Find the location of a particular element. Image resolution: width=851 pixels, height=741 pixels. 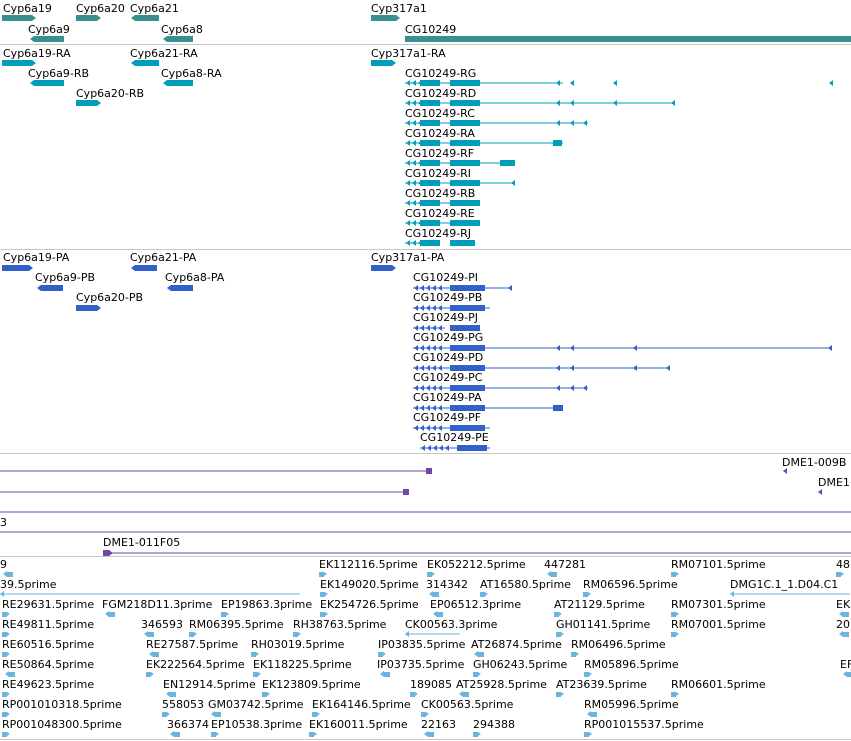

protein-label: CG10249-PD is located at coordinates (448, 357).